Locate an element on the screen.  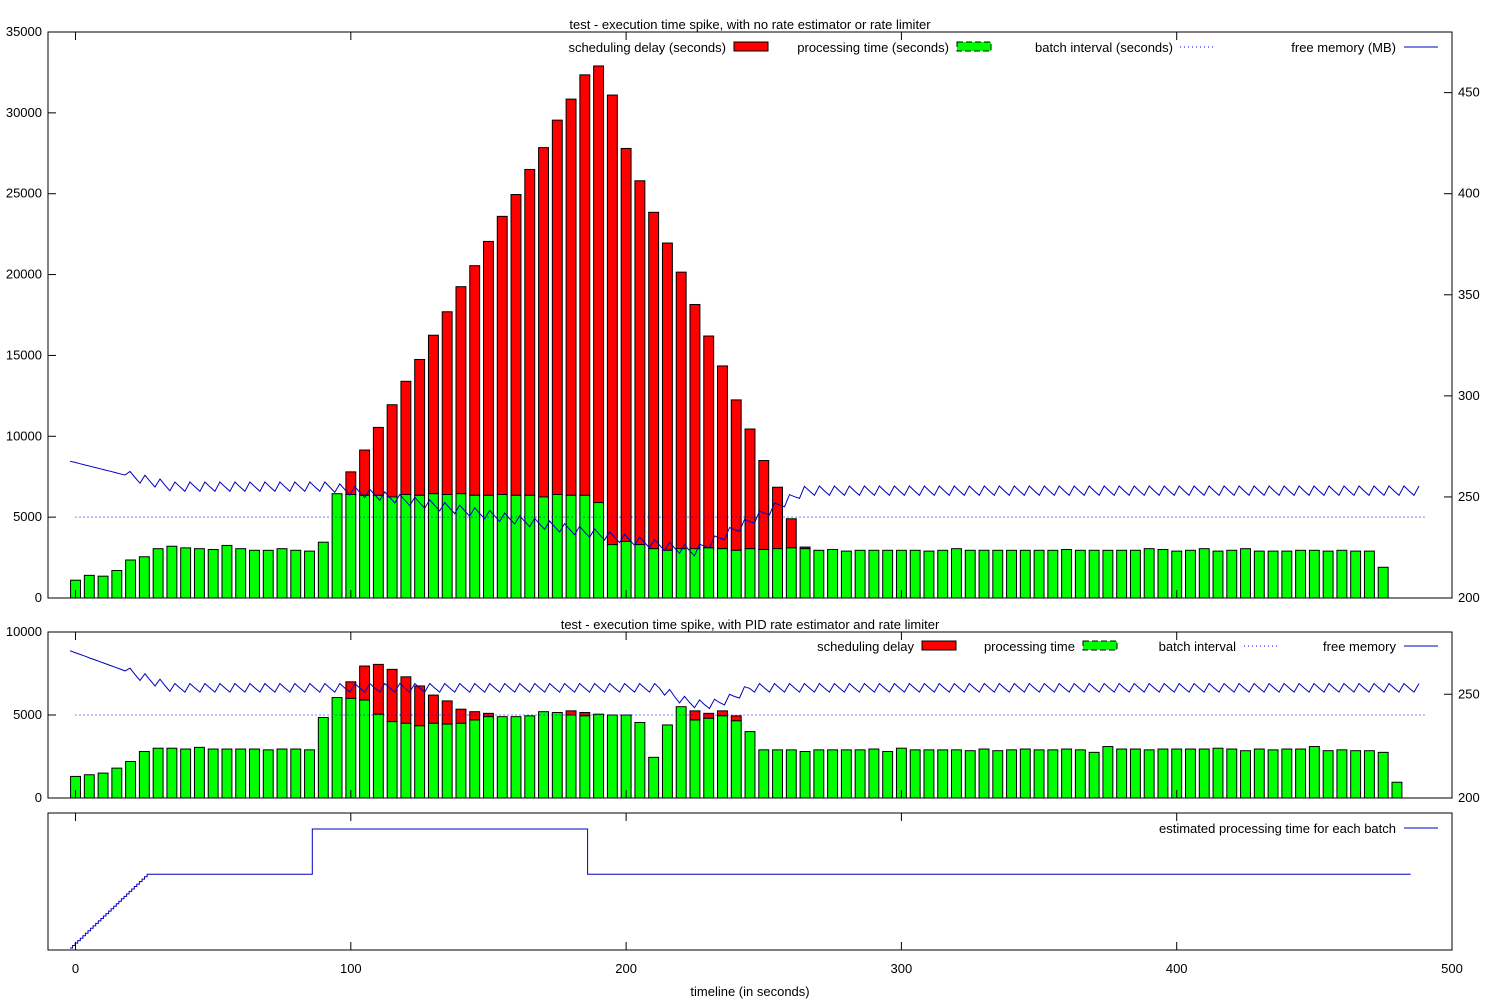
legend-panel-3: estimated processing time for each batch is located at coordinates (1298, 828).